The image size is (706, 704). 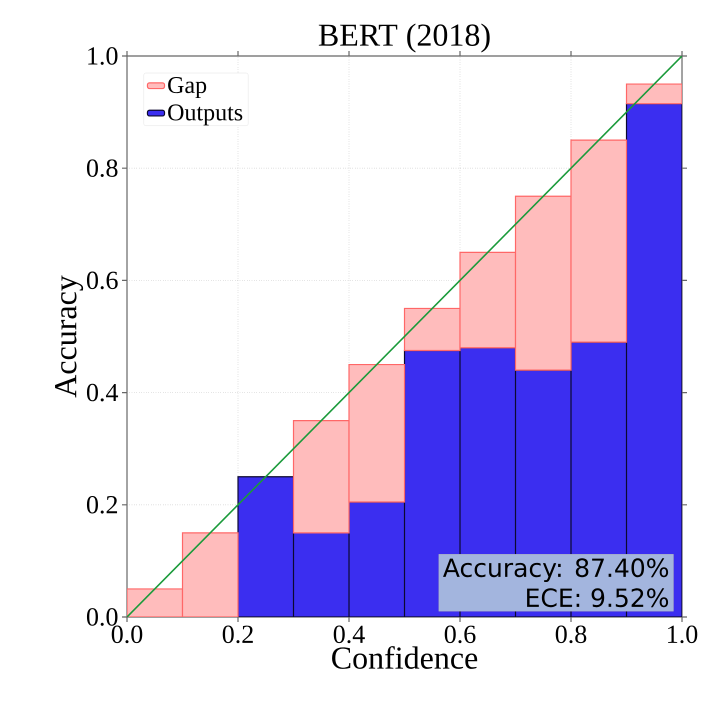 I want to click on legend-label: Gap, so click(x=187, y=87).